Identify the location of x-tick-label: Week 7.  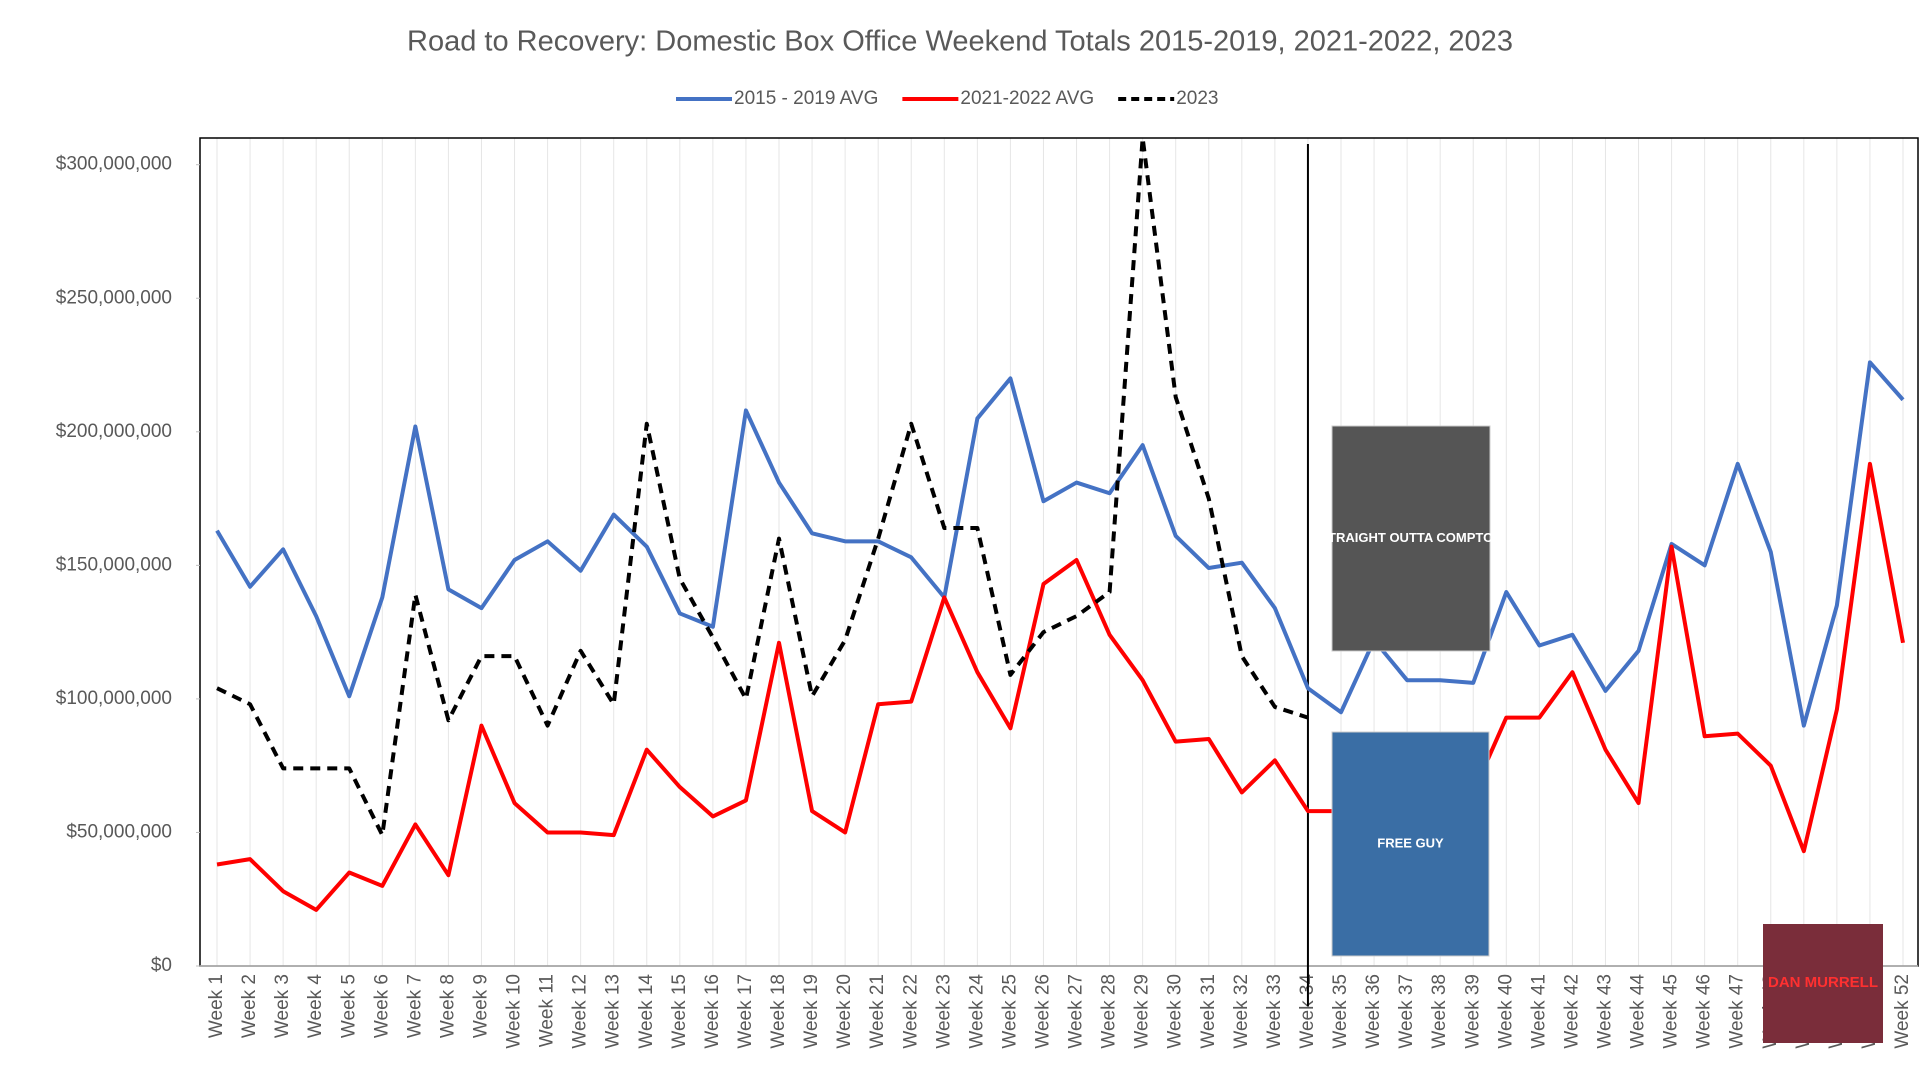
(414, 1006).